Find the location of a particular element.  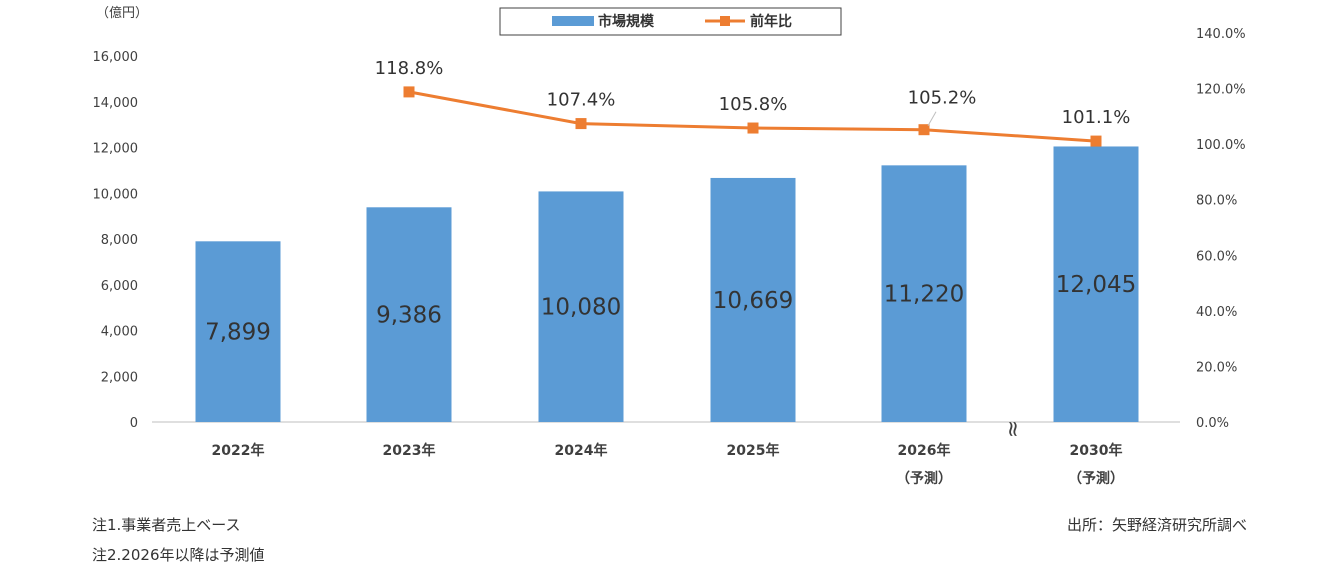

left-tick-label: 6,000 is located at coordinates (119, 286).